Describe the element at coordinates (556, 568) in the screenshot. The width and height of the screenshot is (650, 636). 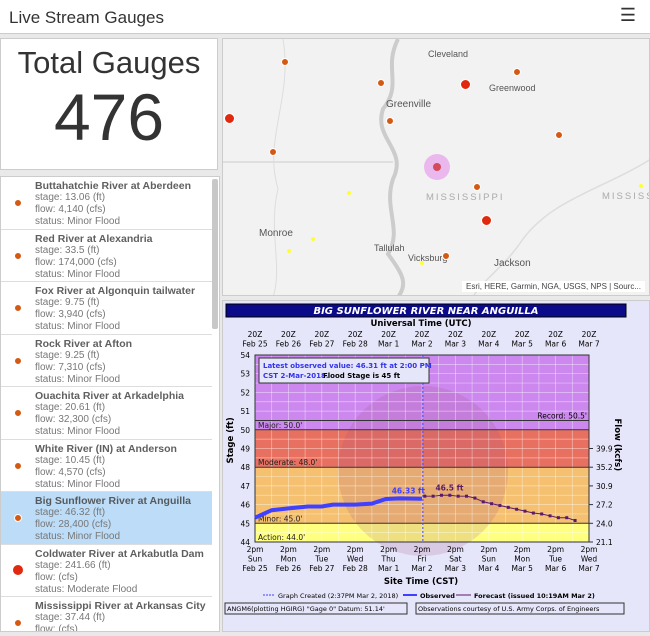
I see `x-tick-label: Mar 6` at that location.